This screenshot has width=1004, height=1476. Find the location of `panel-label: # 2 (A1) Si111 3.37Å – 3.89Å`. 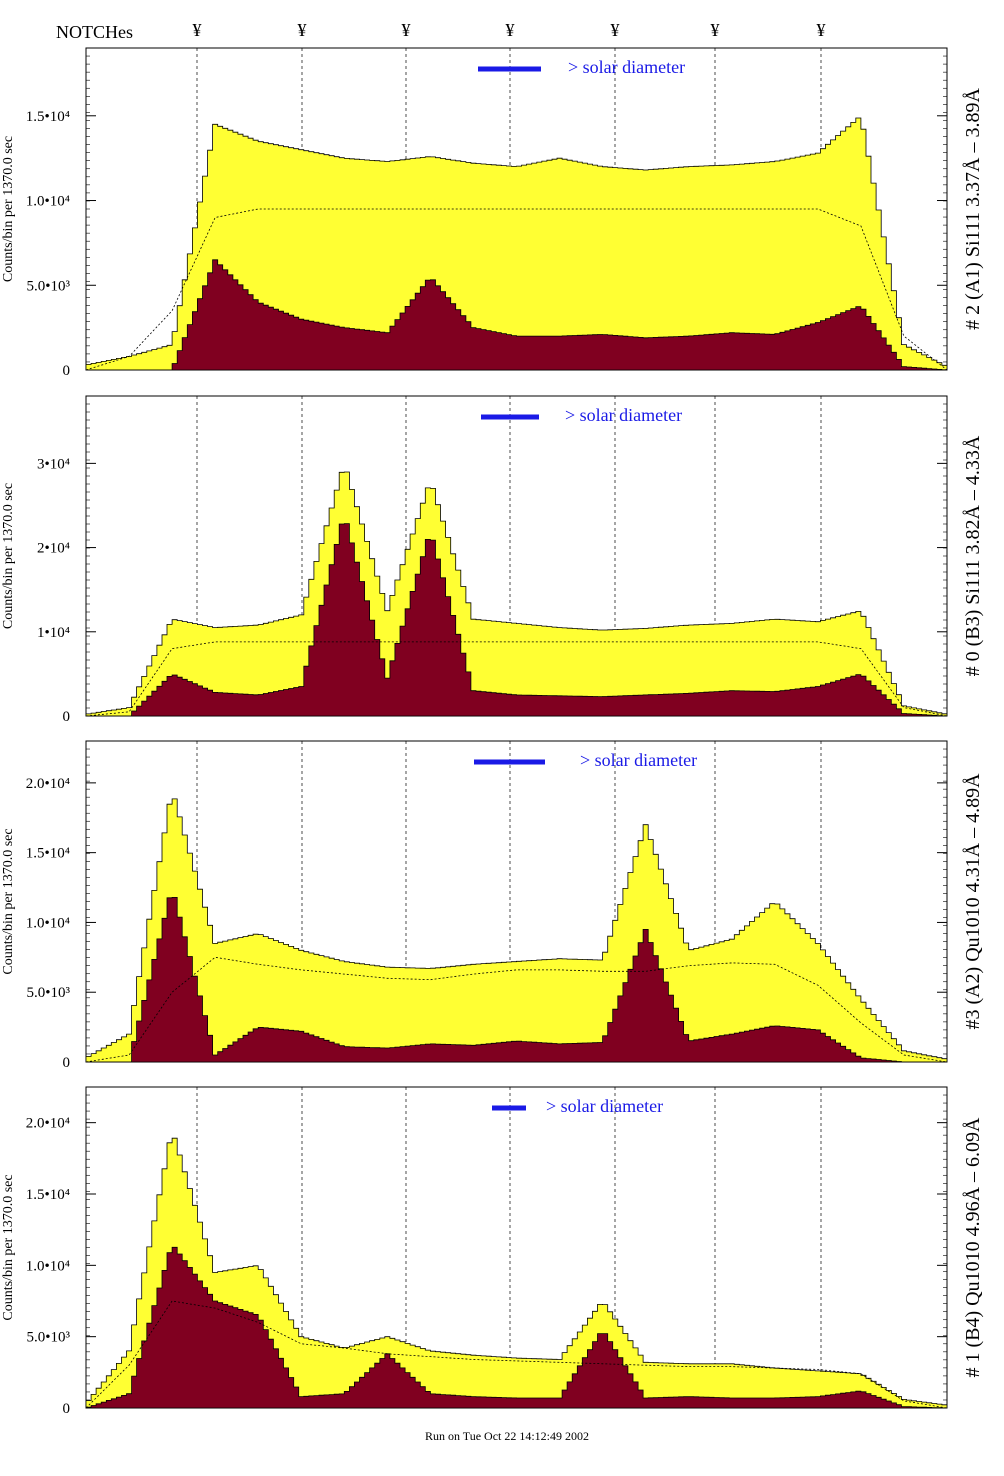

panel-label: # 2 (A1) Si111 3.37Å – 3.89Å is located at coordinates (973, 209).